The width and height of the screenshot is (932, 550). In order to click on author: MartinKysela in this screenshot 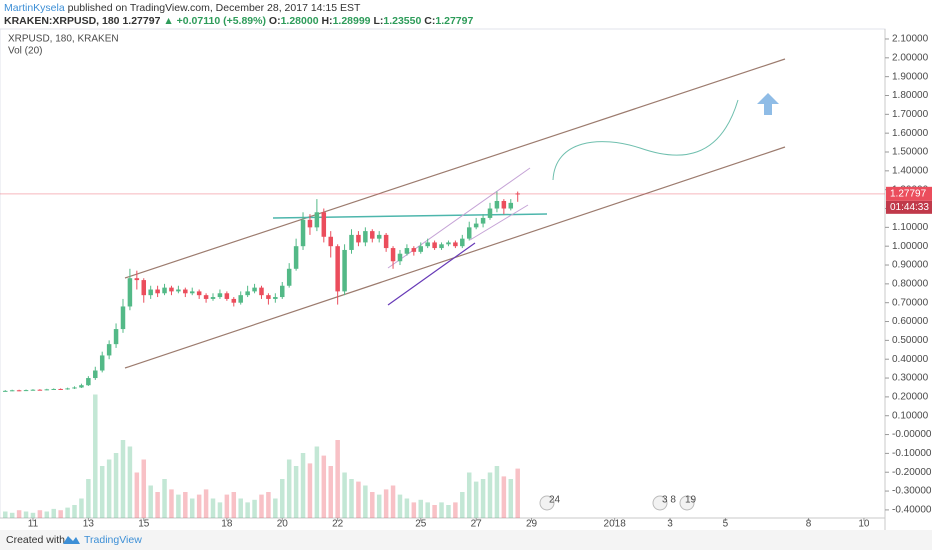, I will do `click(34, 8)`.